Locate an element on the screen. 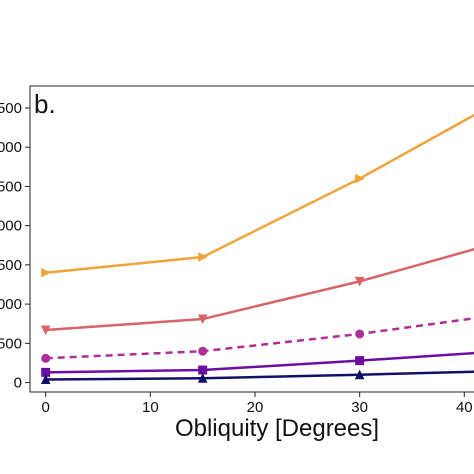 This screenshot has width=474, height=474. y-tick-label: 500 is located at coordinates (11, 343).